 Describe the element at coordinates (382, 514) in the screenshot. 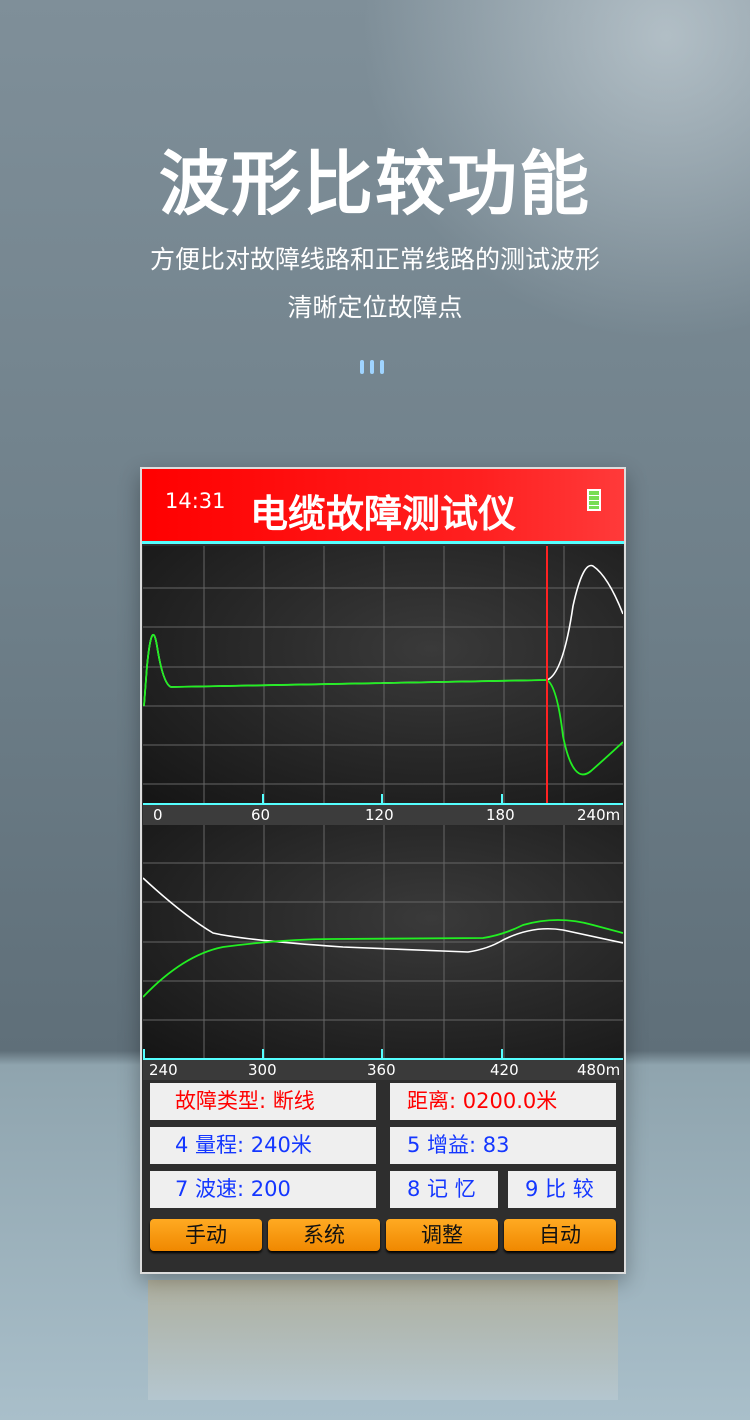

I see `device-title: 电缆故障测试仪` at that location.